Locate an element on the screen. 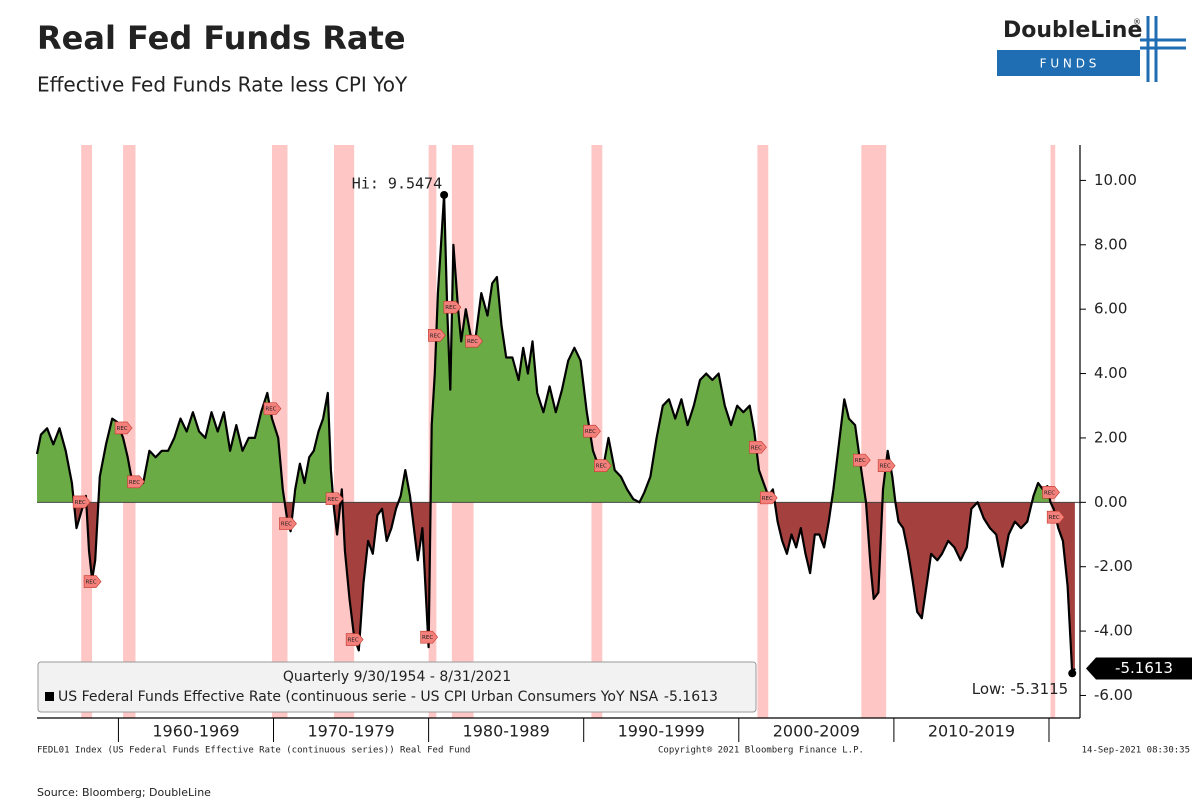 The image size is (1200, 802). logo-name: DoubleLine is located at coordinates (1072, 30).